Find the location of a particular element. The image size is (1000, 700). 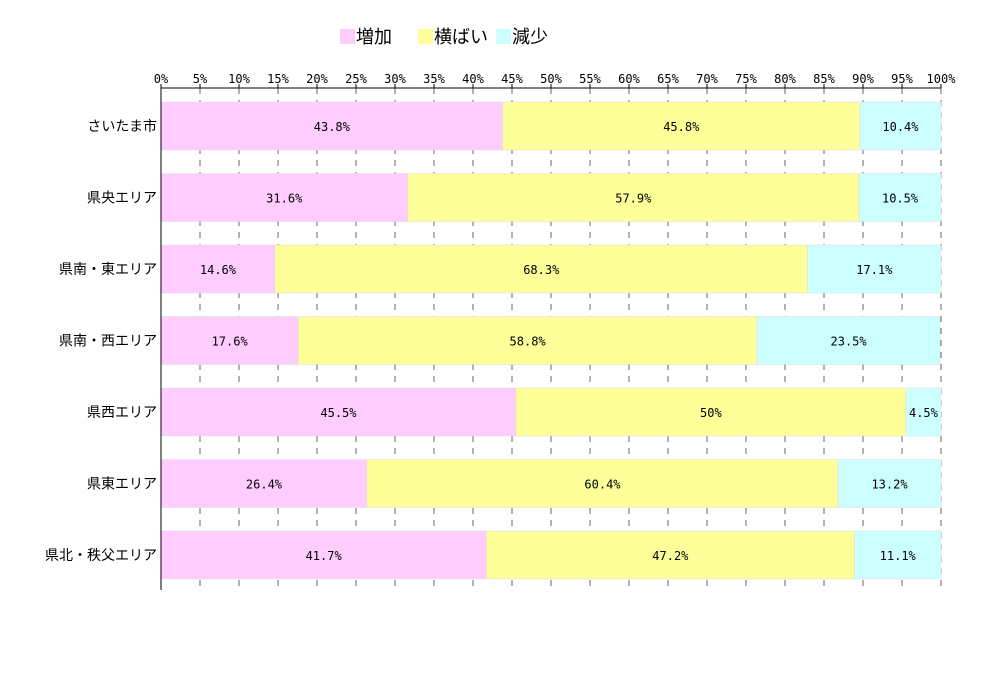

category-label: 県南・西エリア is located at coordinates (108, 342).